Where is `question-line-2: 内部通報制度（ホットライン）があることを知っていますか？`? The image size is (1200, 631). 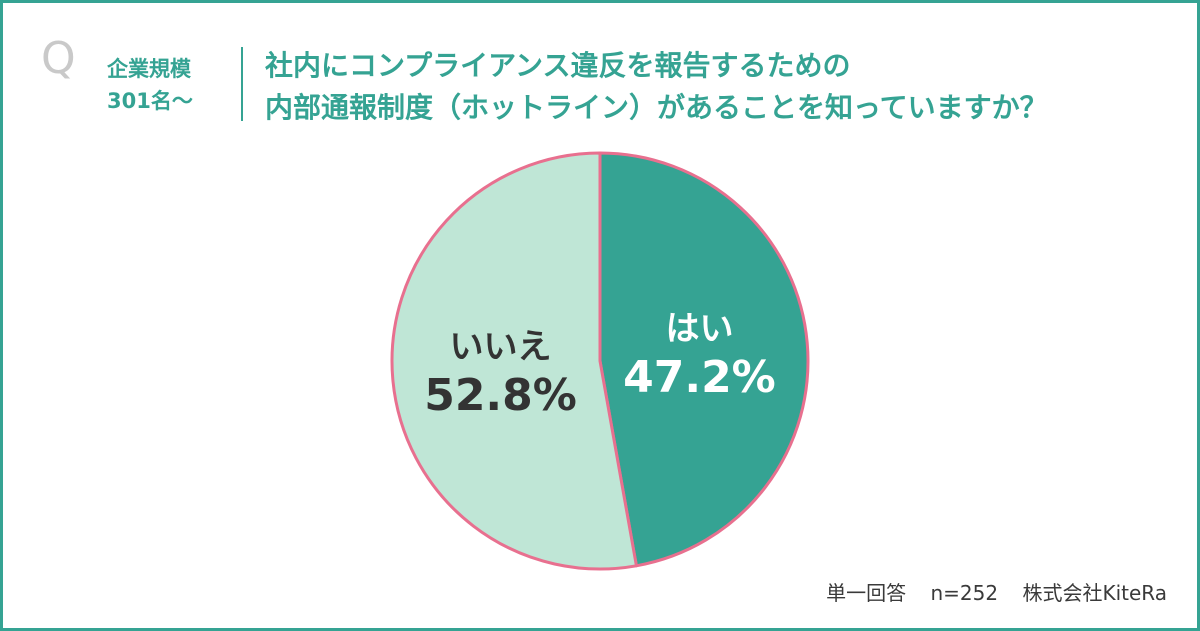
question-line-2: 内部通報制度（ホットライン）があることを知っていますか？ is located at coordinates (656, 107).